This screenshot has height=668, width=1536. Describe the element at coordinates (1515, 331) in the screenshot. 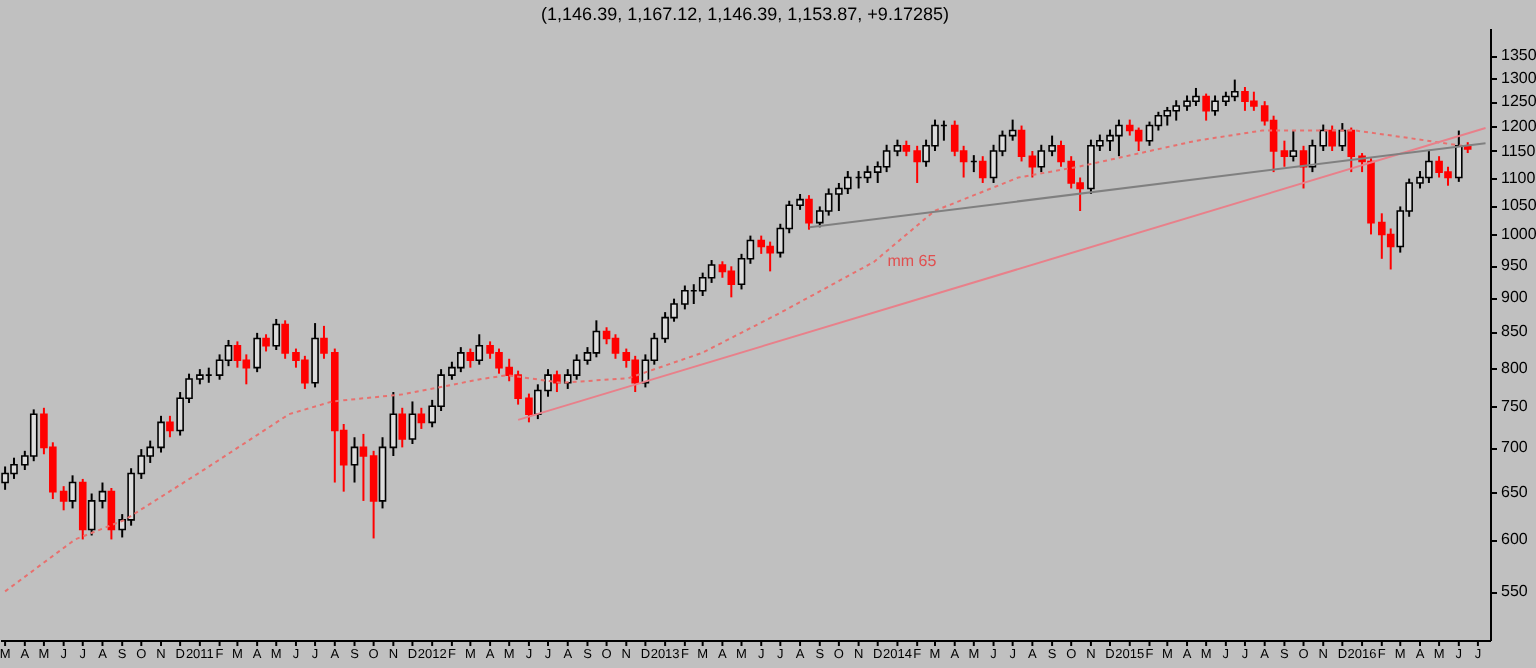

I see `y-tick-label: 850` at that location.